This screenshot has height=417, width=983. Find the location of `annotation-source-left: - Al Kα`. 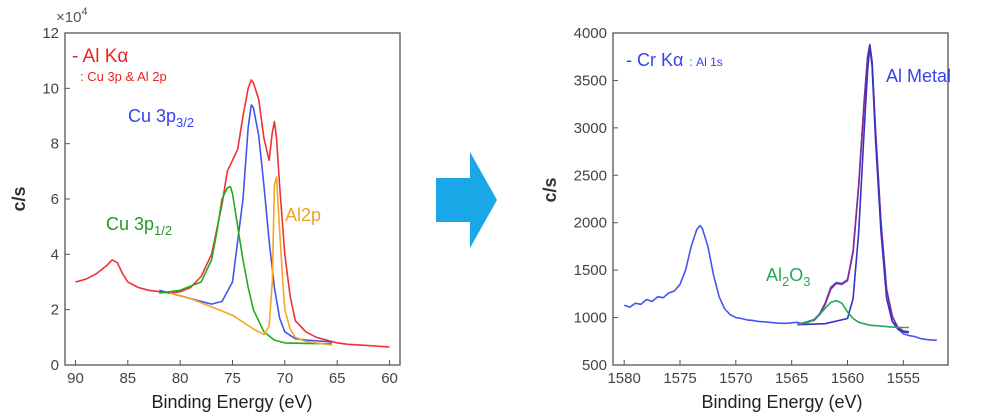

annotation-source-left: - Al Kα is located at coordinates (100, 56).